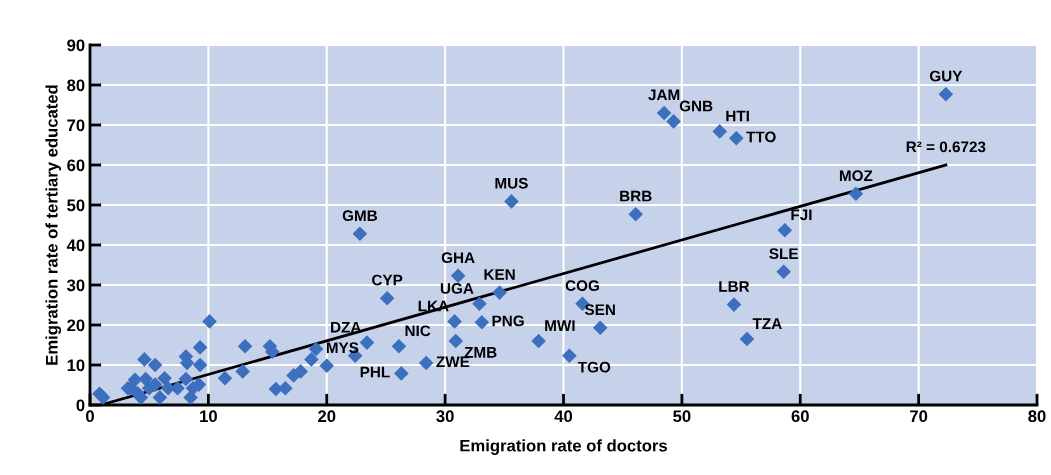 Image resolution: width=1051 pixels, height=475 pixels. Describe the element at coordinates (445, 416) in the screenshot. I see `x-tick-label: 30` at that location.